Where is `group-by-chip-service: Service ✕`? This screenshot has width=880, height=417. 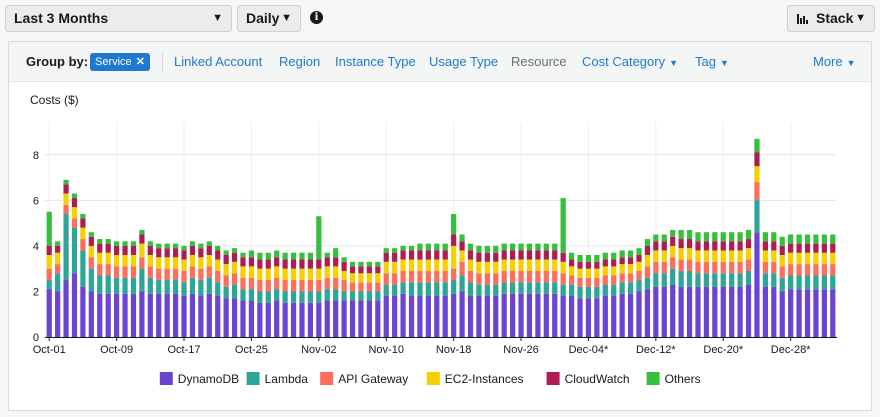 group-by-chip-service: Service ✕ is located at coordinates (120, 62).